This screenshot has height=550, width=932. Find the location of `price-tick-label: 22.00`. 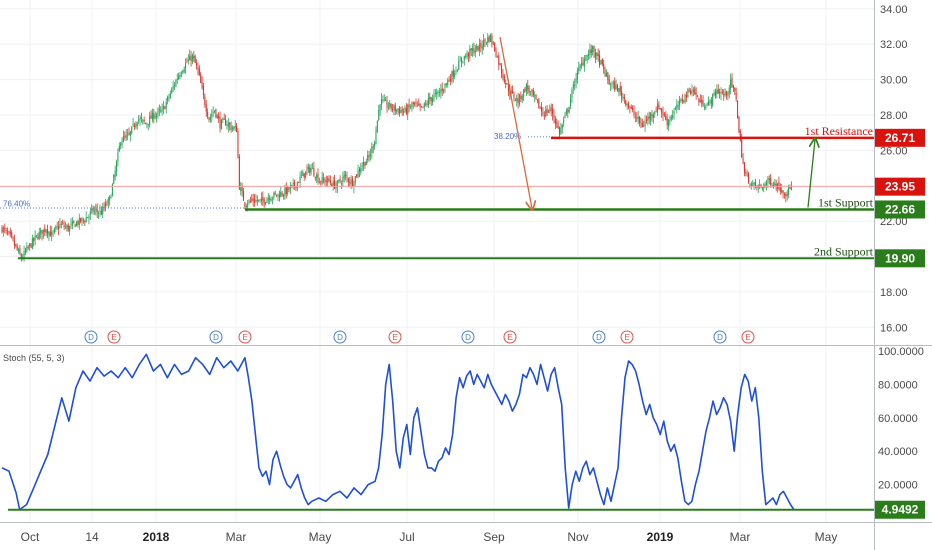

price-tick-label: 22.00 is located at coordinates (894, 222).